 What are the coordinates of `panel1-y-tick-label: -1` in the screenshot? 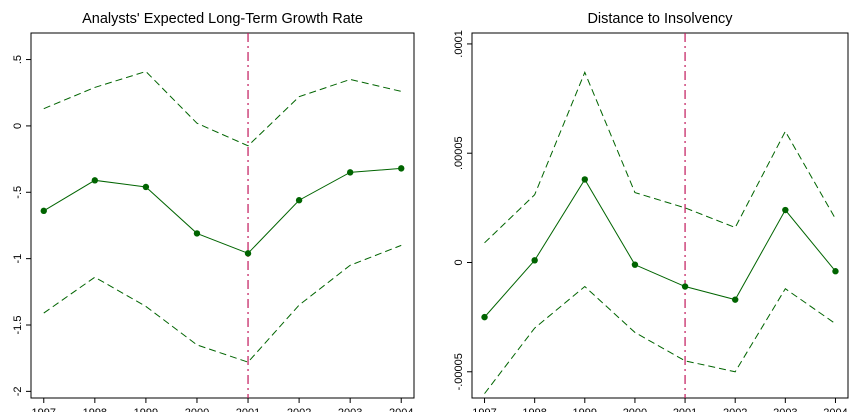 It's located at (18, 259).